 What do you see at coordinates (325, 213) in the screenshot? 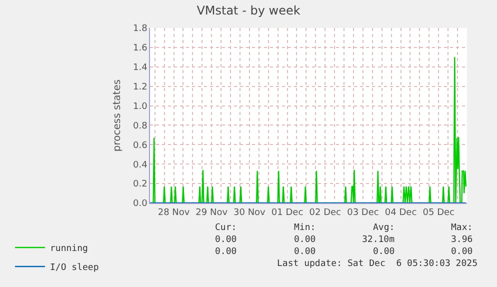
I see `x-tick-label: 02 Dec` at bounding box center [325, 213].